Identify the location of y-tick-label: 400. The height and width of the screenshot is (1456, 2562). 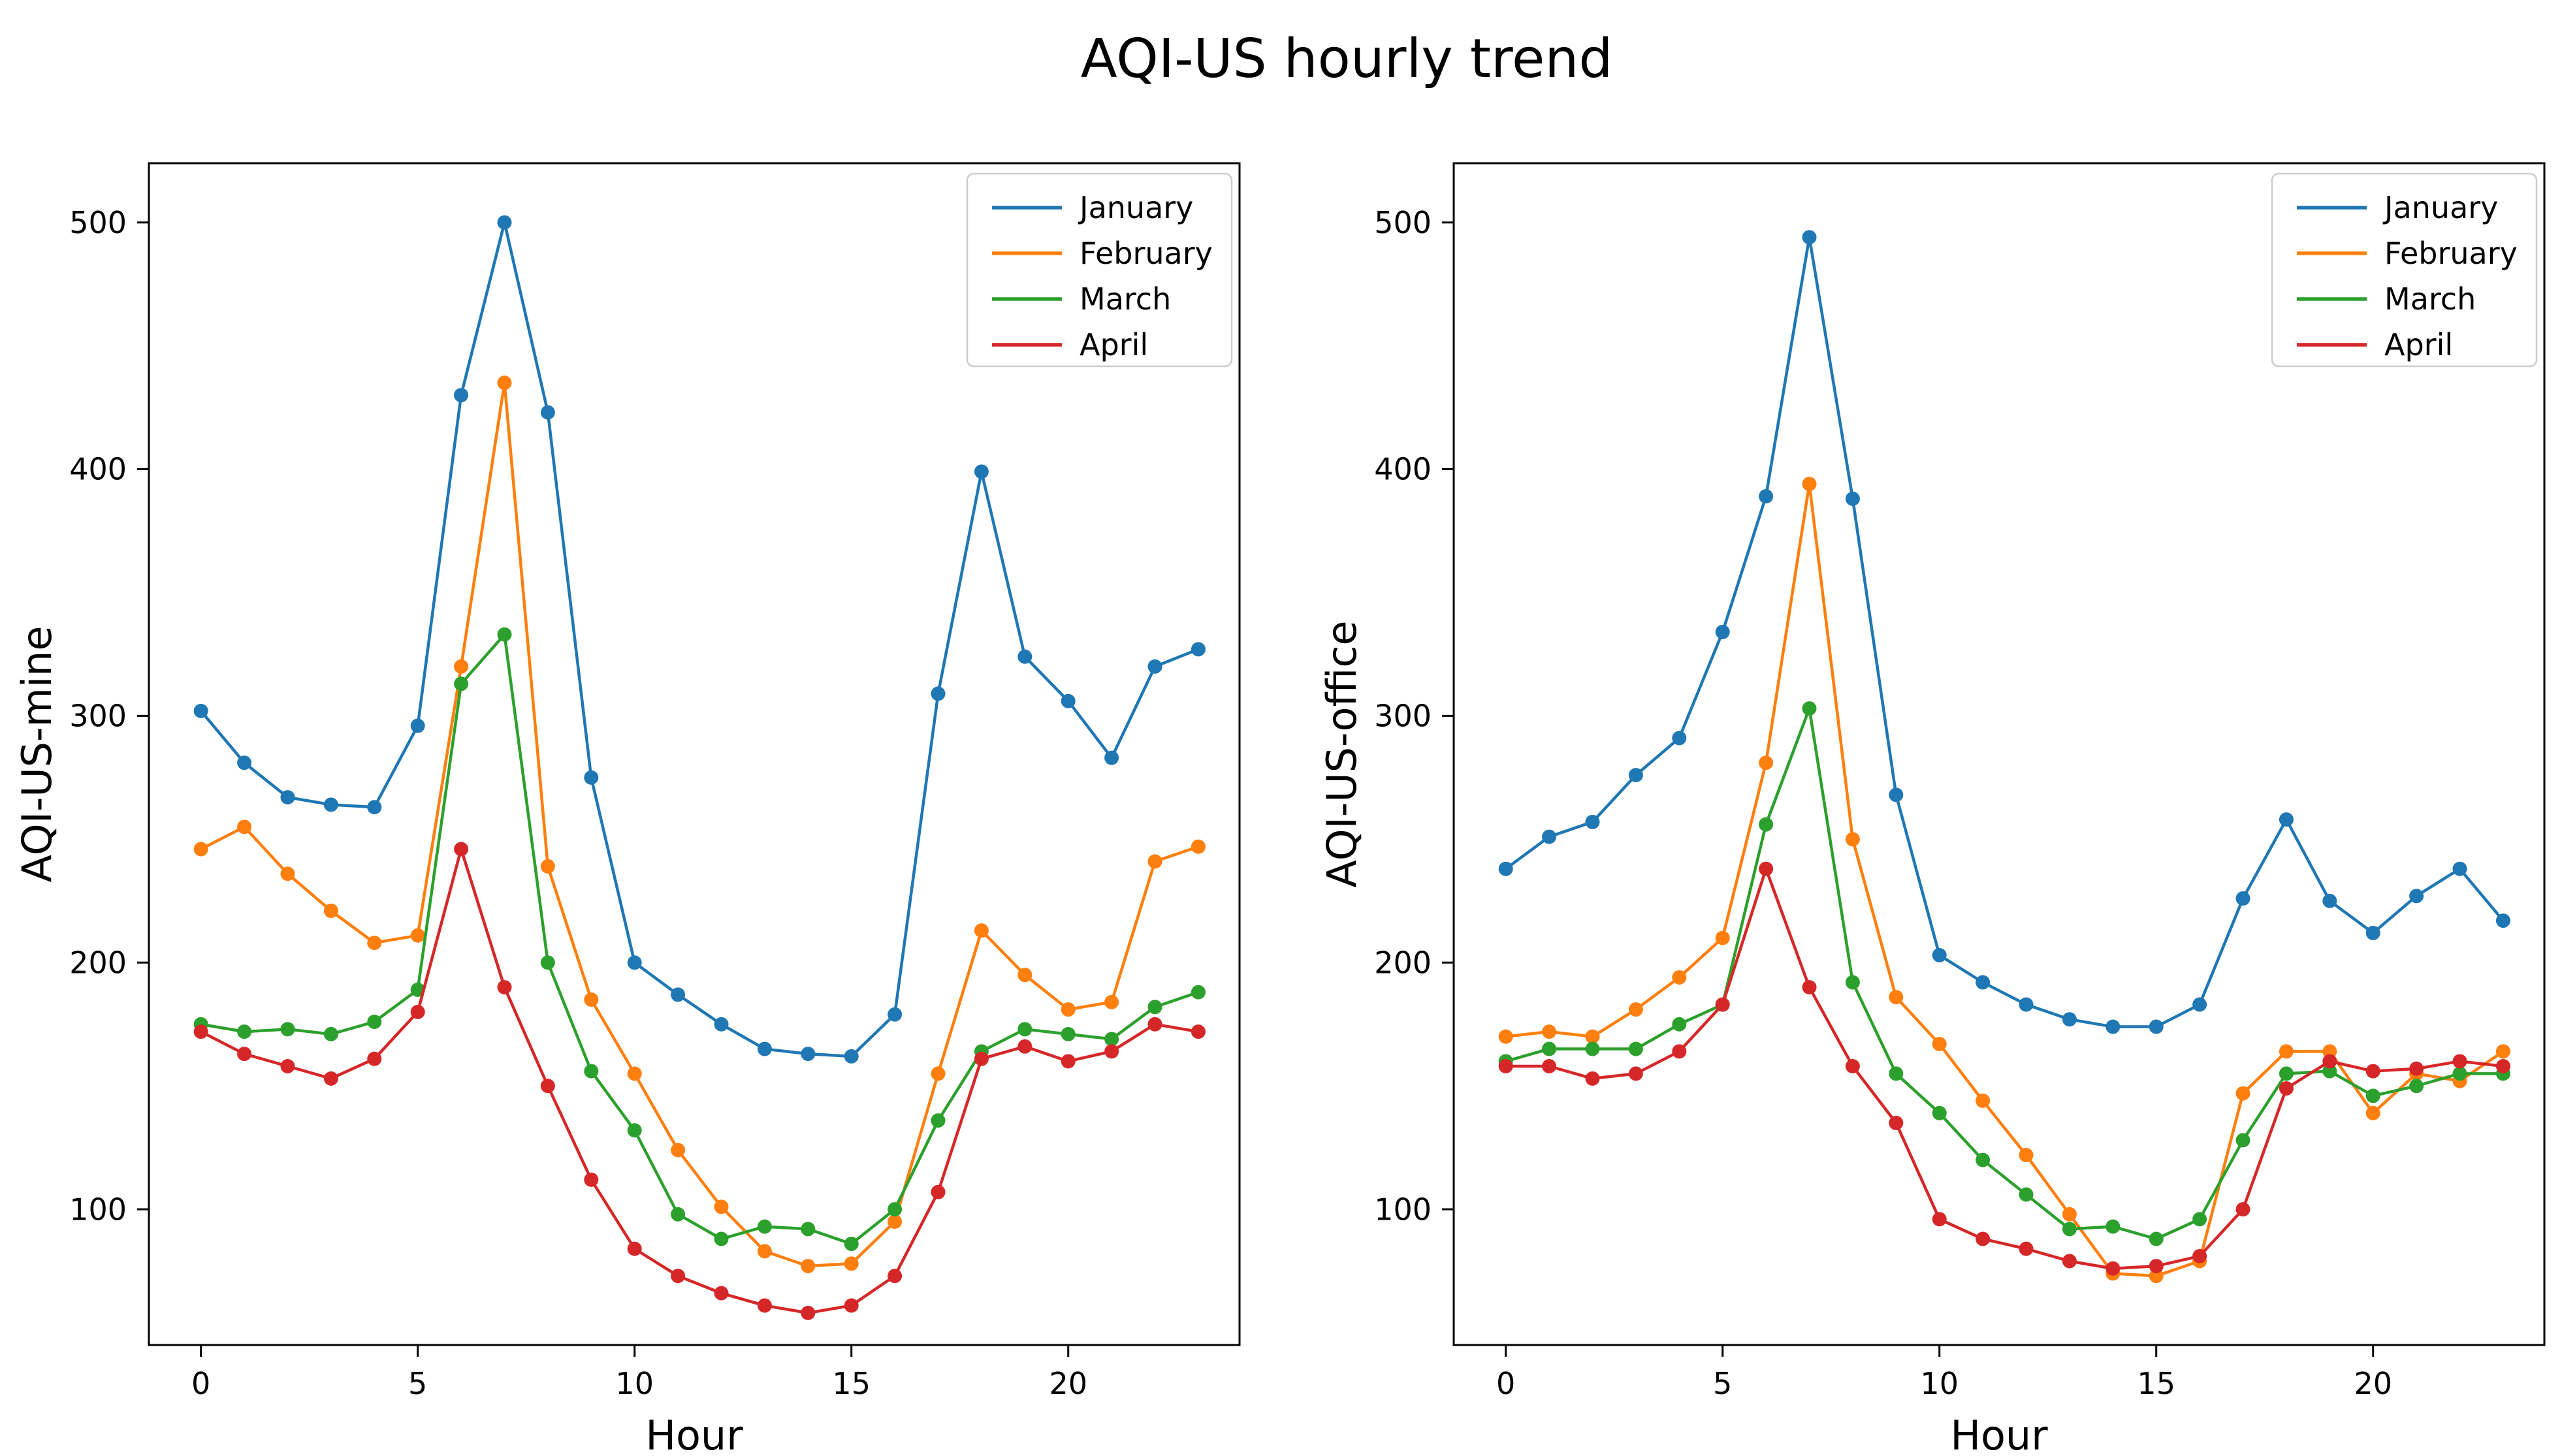
(98, 470).